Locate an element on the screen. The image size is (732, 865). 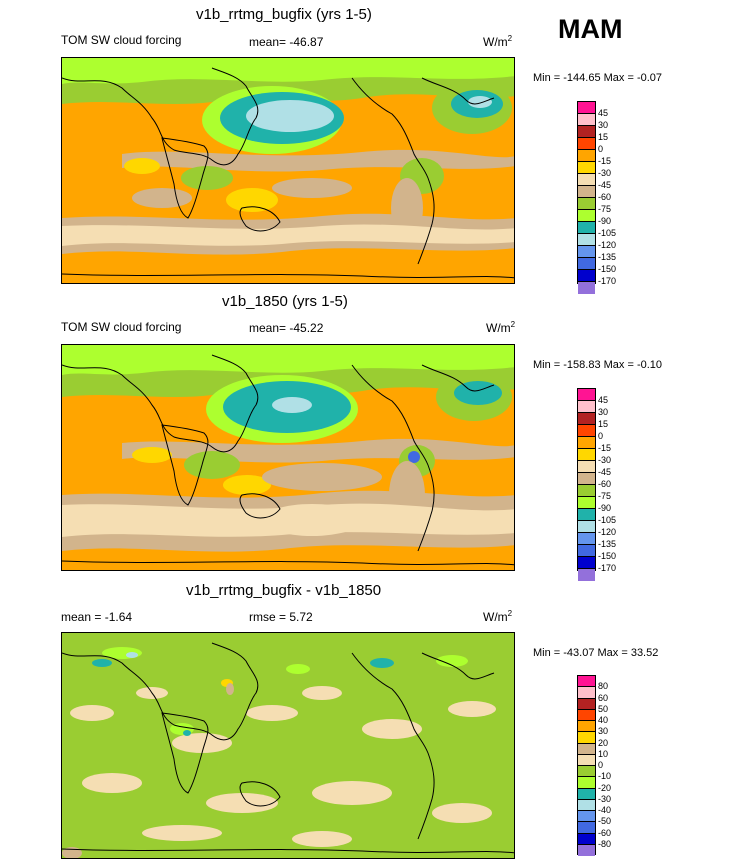
colorbar-tick: -80 is located at coordinates (605, 844).